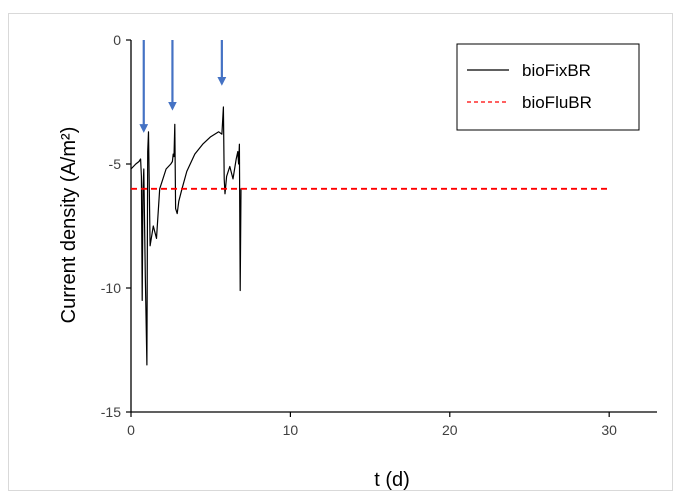  I want to click on x-tick-label: 20, so click(450, 430).